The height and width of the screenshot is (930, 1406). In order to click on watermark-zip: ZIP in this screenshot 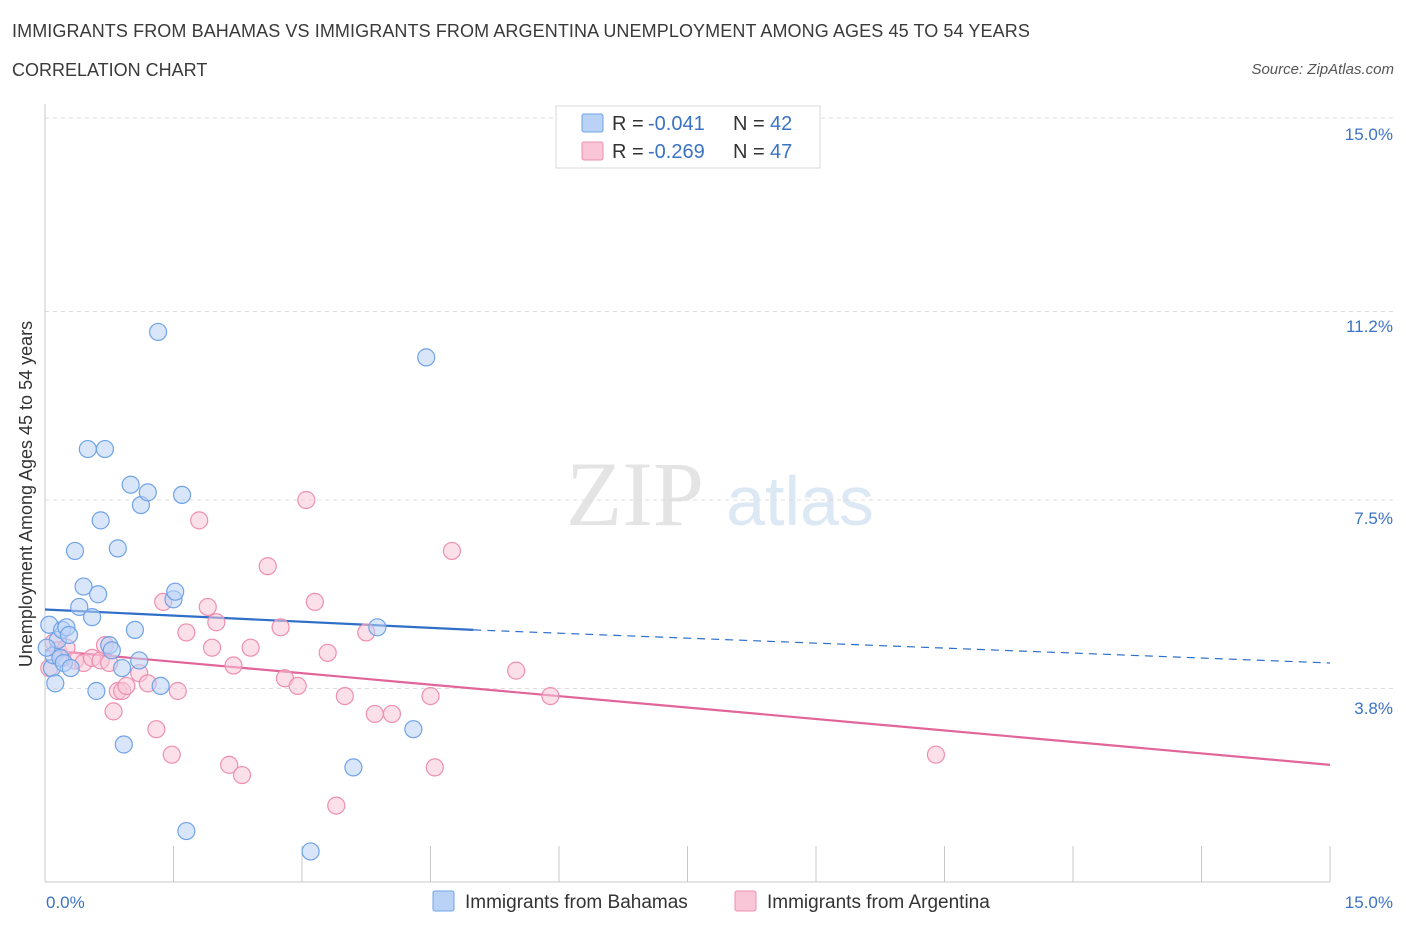, I will do `click(635, 494)`.